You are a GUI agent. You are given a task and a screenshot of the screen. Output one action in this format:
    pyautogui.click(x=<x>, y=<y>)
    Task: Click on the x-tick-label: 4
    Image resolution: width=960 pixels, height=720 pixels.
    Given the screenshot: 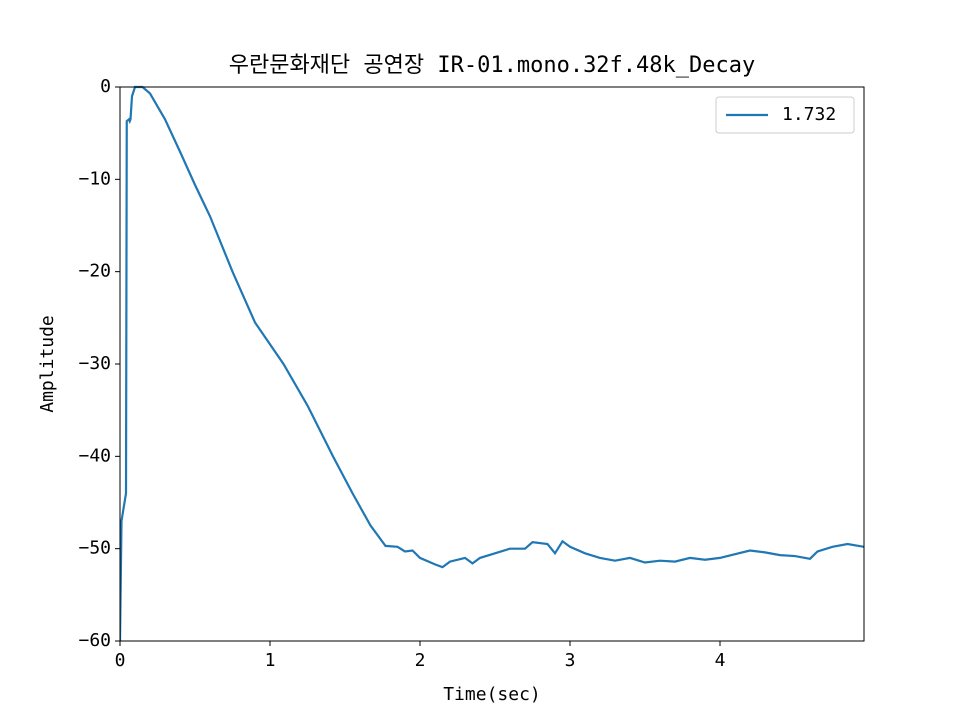 What is the action you would take?
    pyautogui.click(x=720, y=660)
    